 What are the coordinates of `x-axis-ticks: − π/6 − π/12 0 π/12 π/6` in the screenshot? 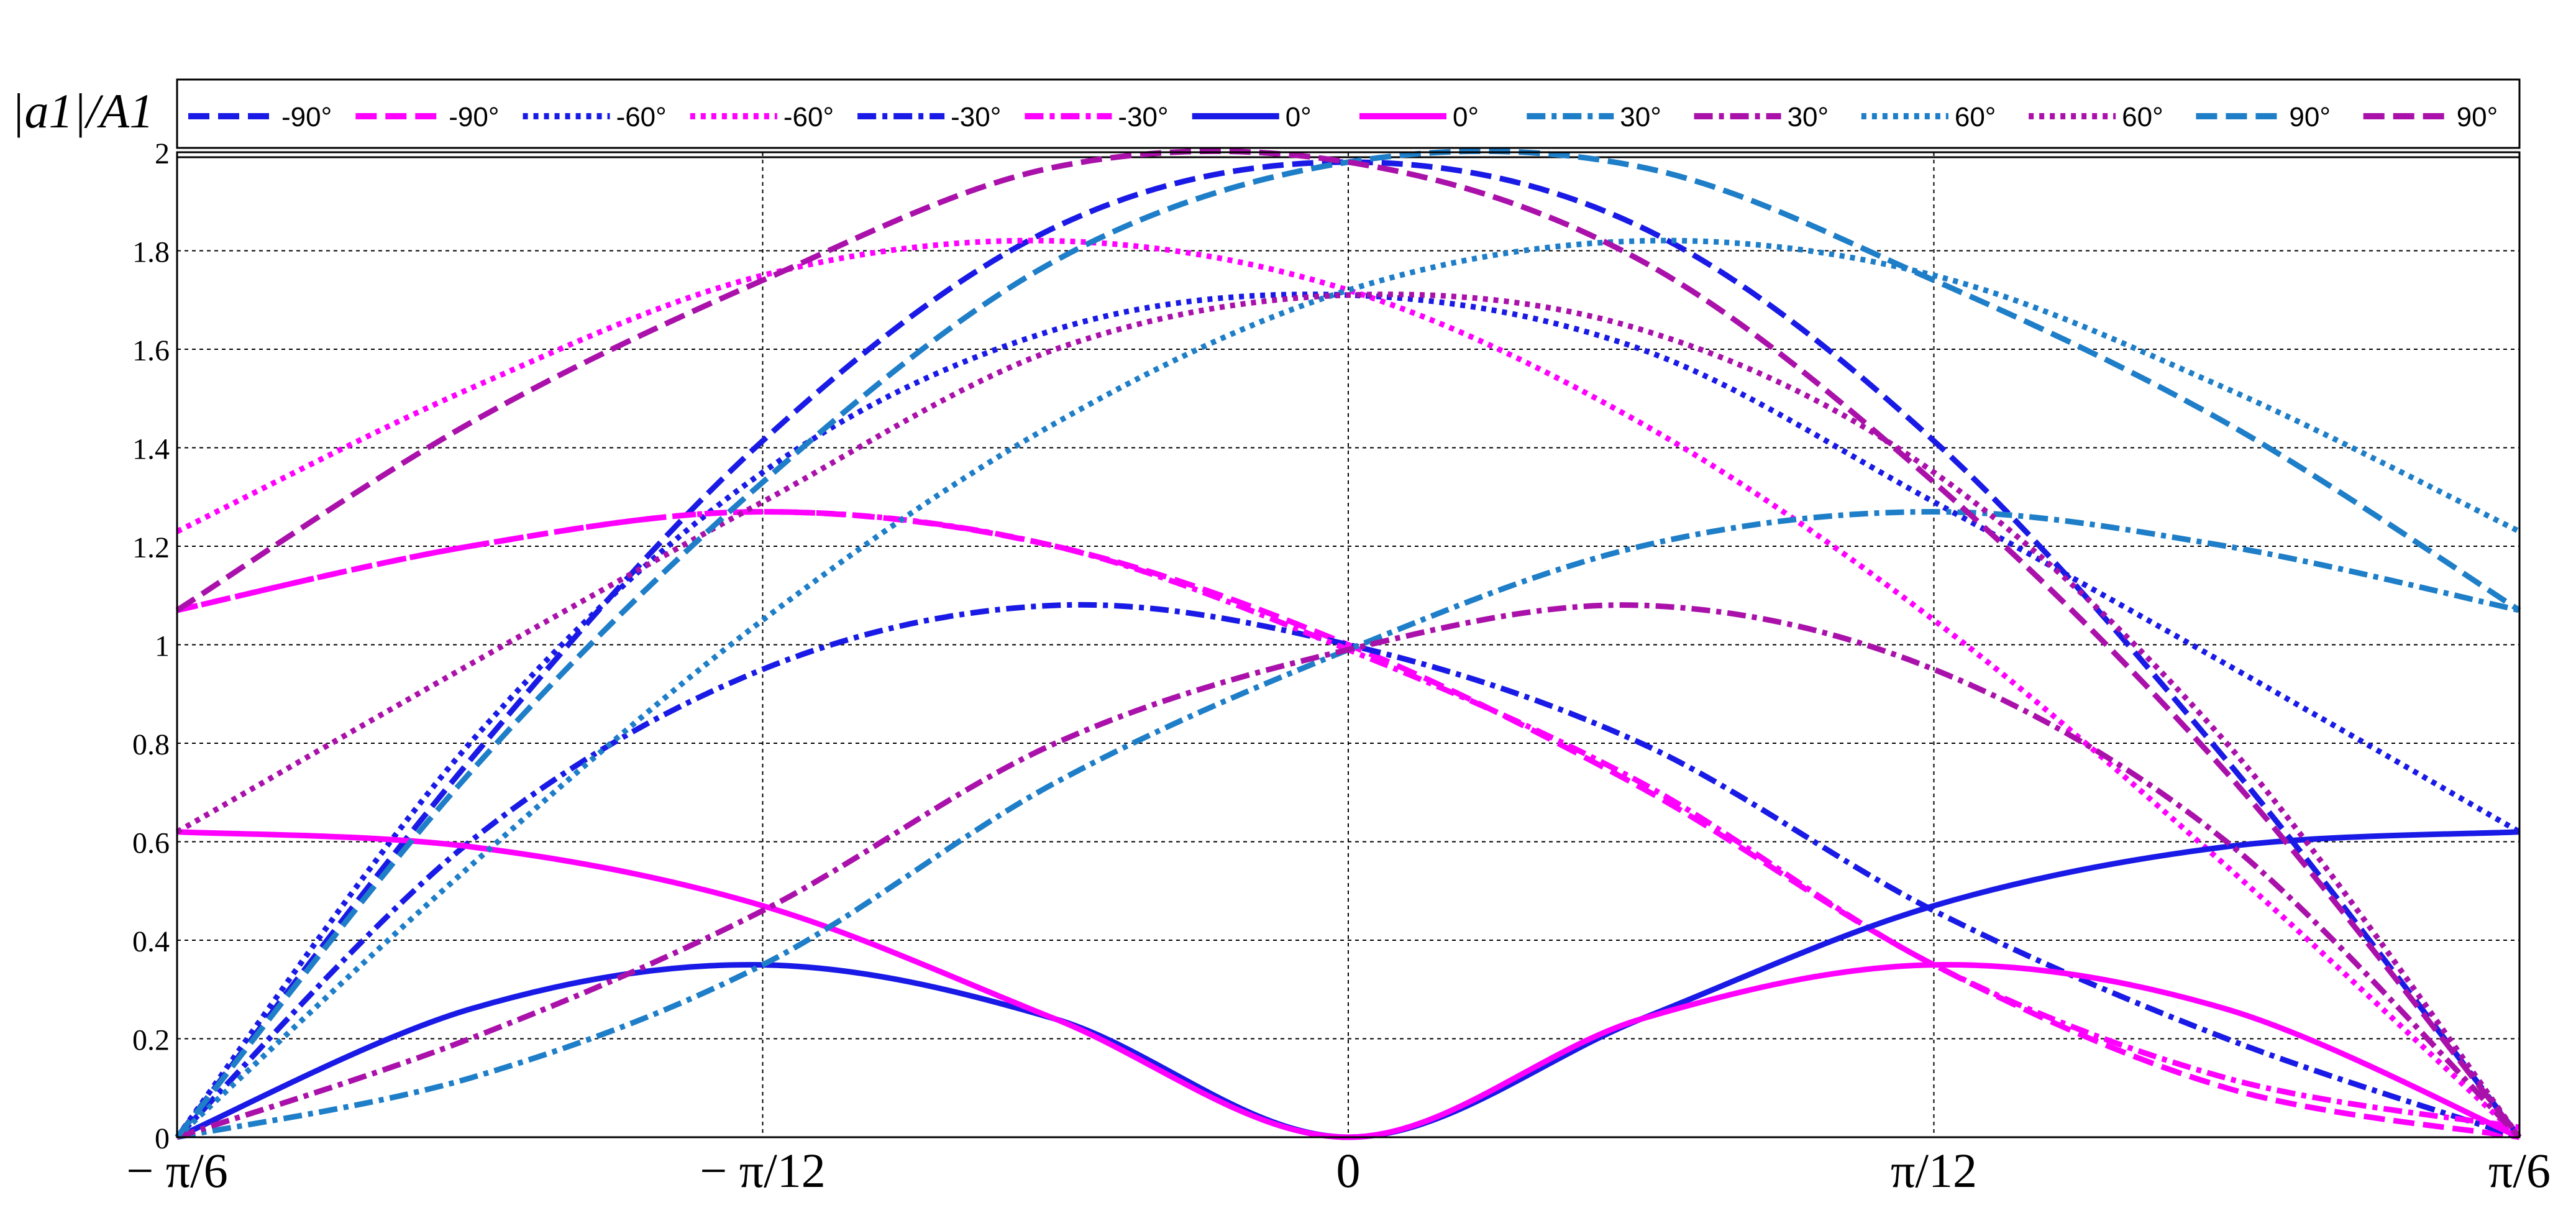 It's located at (1338, 1170).